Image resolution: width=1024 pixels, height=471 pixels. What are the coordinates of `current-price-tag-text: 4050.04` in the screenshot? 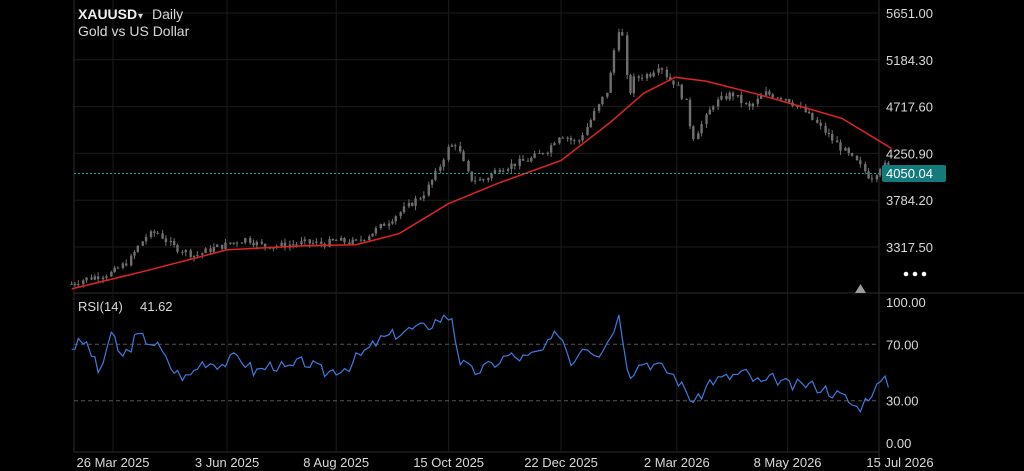 It's located at (909, 173).